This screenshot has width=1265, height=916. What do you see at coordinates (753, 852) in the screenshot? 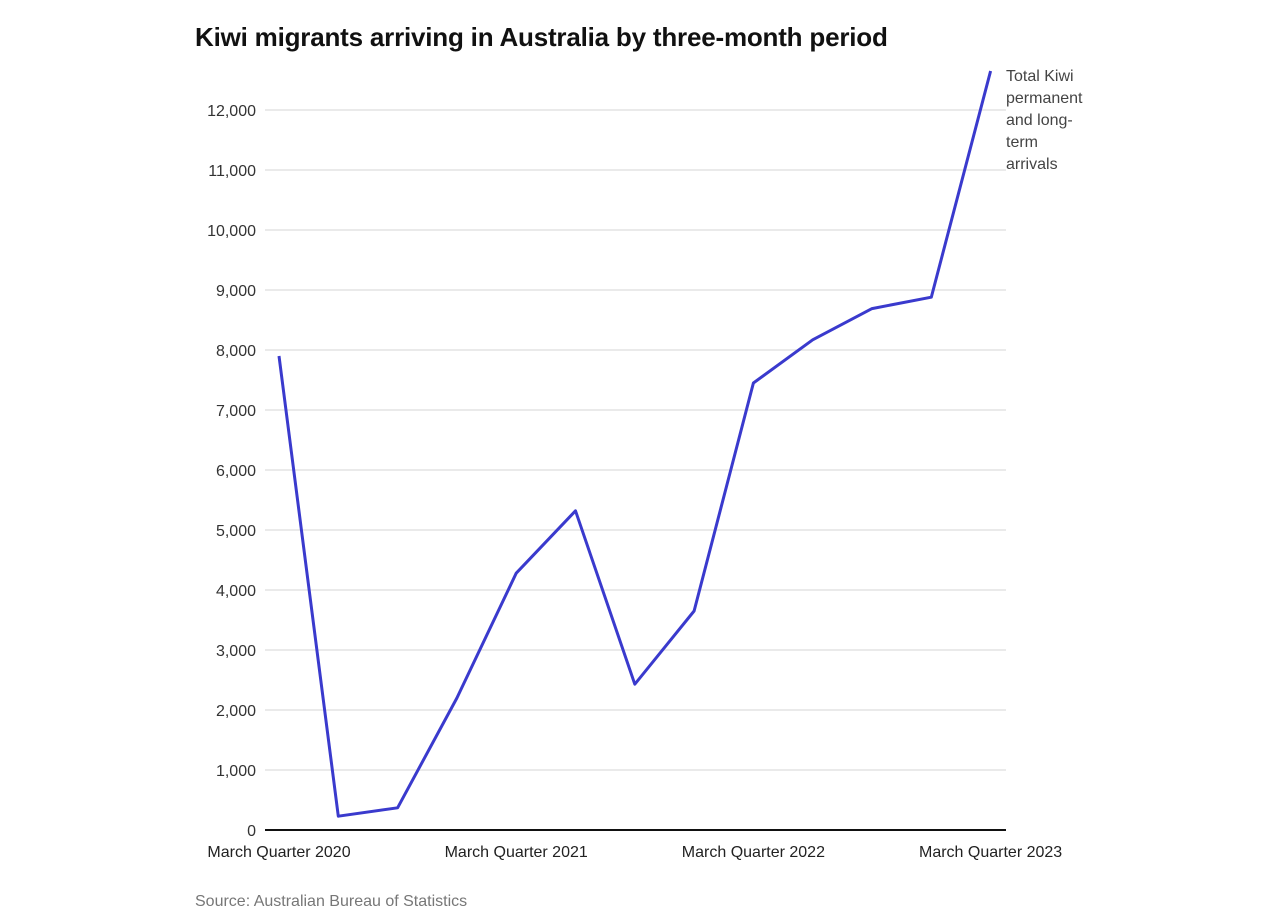
I see `x-tick-label: March Quarter 2022` at bounding box center [753, 852].